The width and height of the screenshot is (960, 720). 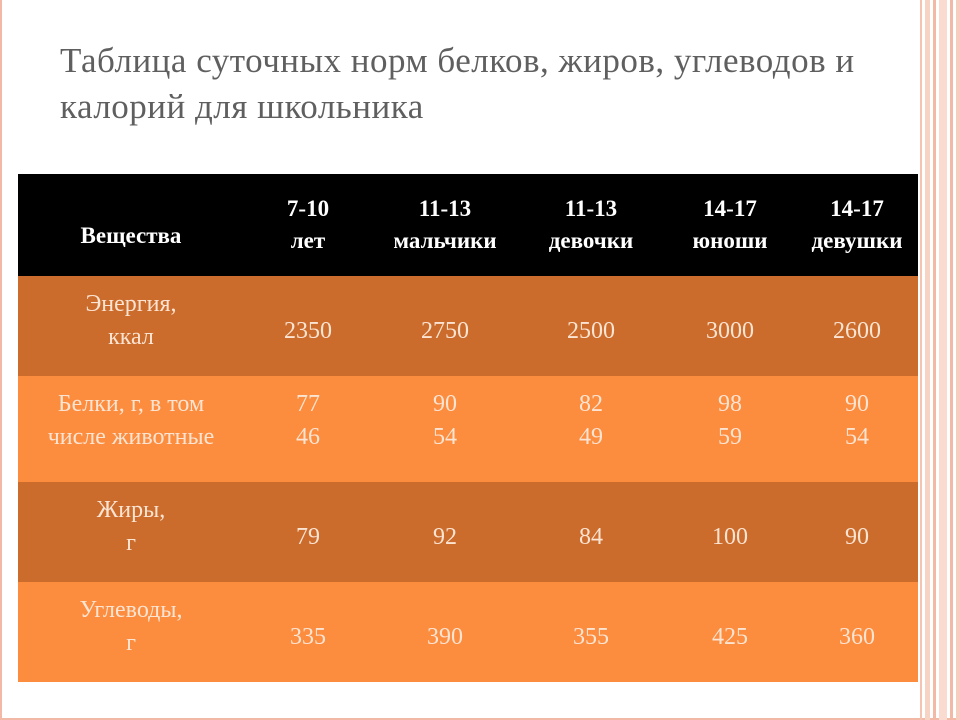 I want to click on row-label: Белки, г, в том числе животные, so click(x=131, y=429).